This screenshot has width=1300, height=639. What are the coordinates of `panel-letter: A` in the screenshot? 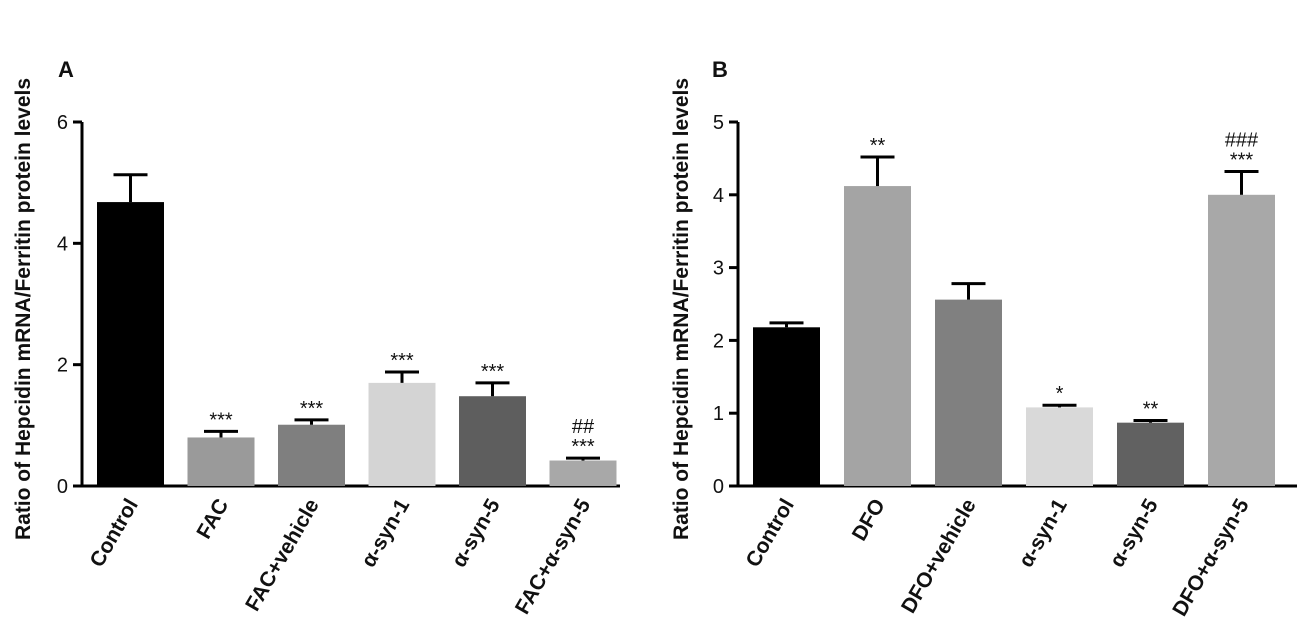 It's located at (66, 69).